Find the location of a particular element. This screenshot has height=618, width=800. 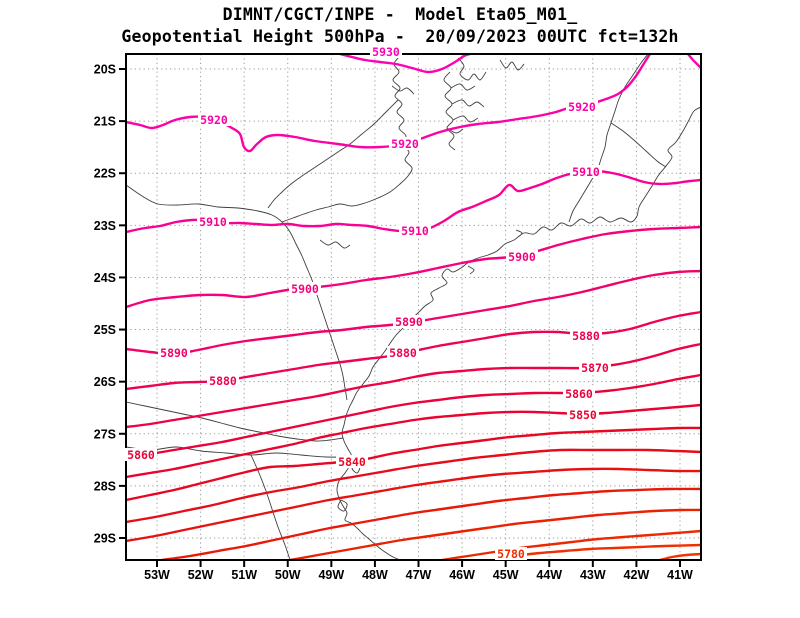

y-tick-label: 28S is located at coordinates (105, 486).